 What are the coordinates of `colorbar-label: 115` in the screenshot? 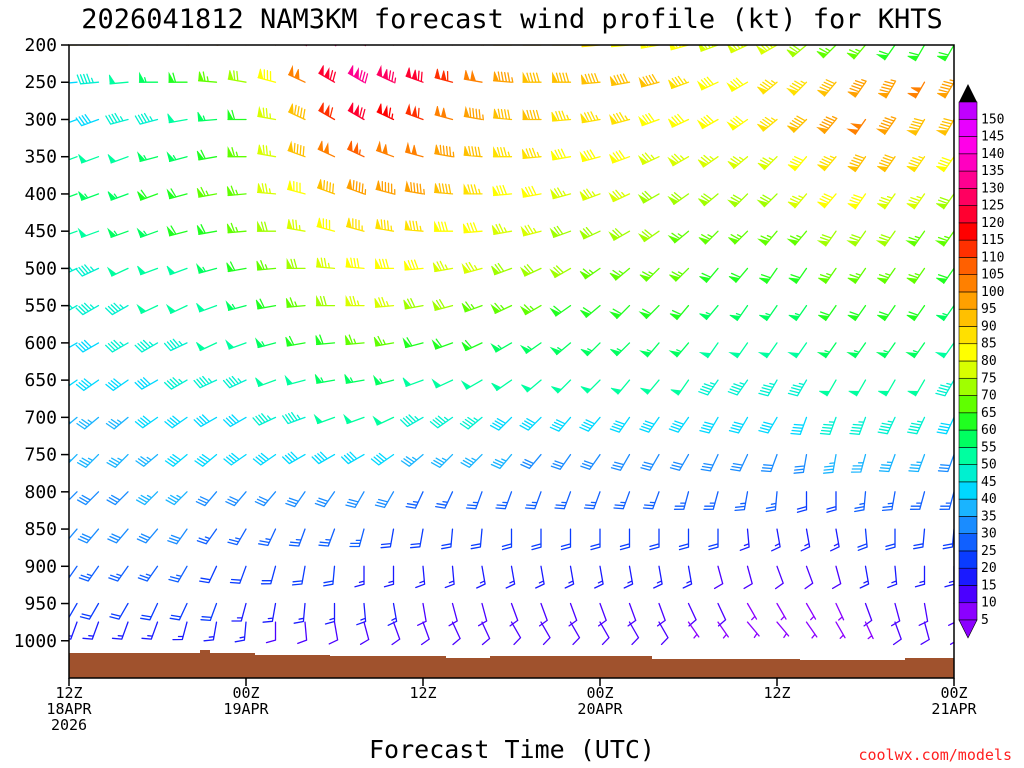 It's located at (992, 240).